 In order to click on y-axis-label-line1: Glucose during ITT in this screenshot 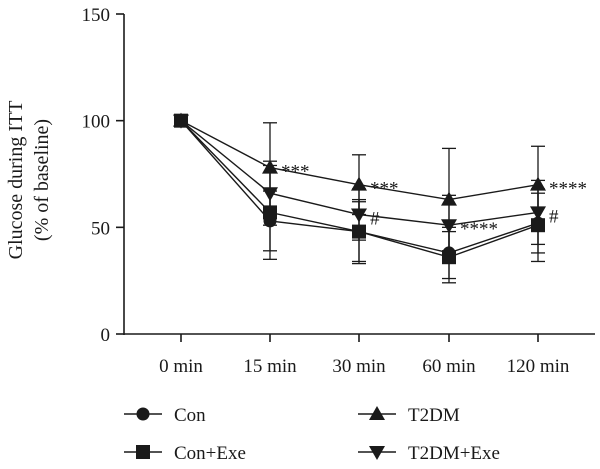, I will do `click(16, 180)`.